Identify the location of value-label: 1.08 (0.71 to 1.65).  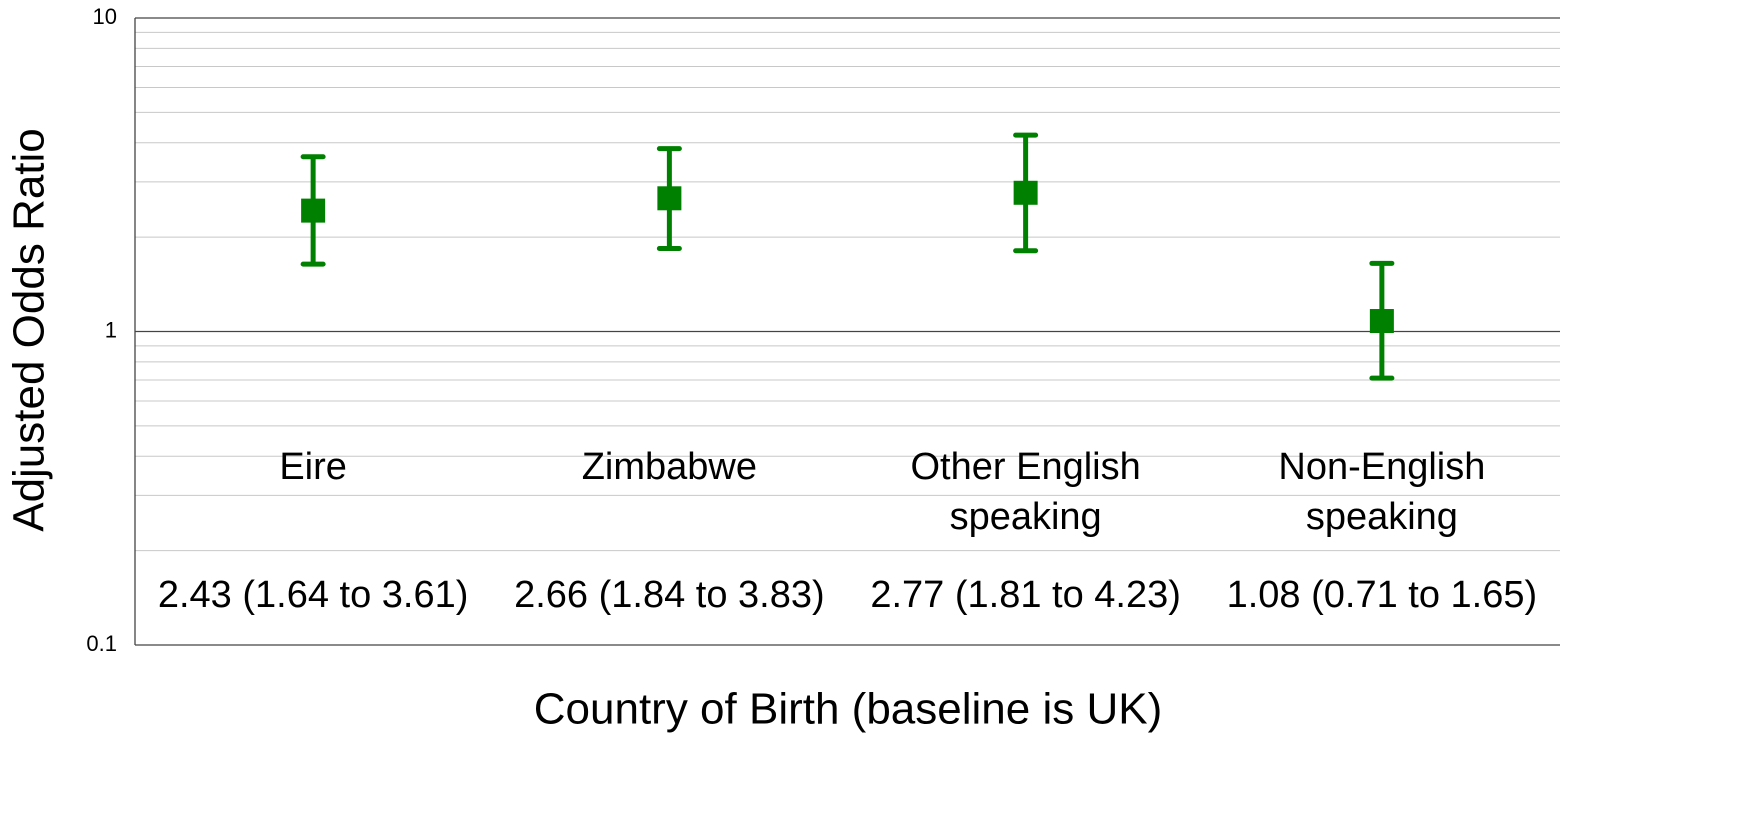
(1382, 595).